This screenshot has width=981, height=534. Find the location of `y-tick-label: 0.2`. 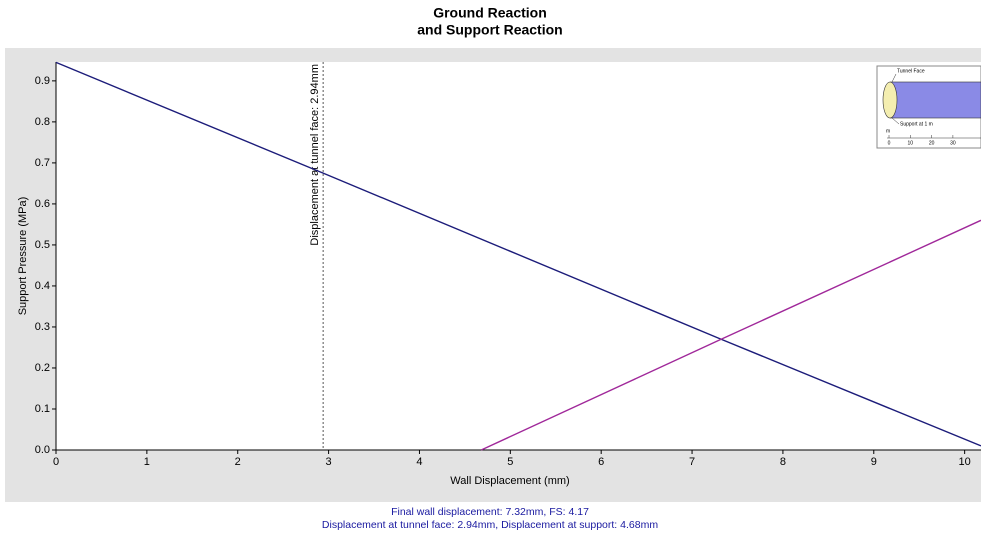

y-tick-label: 0.2 is located at coordinates (42, 368).